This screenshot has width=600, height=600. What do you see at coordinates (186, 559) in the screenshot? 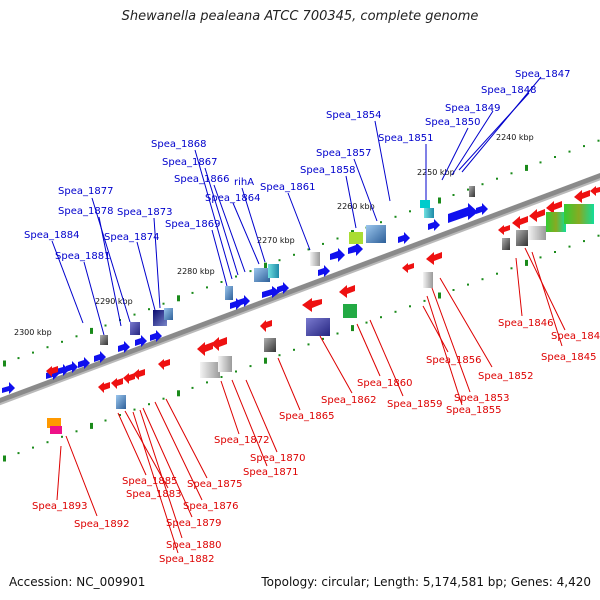
I see `gene-label: Spea_1882` at bounding box center [186, 559].